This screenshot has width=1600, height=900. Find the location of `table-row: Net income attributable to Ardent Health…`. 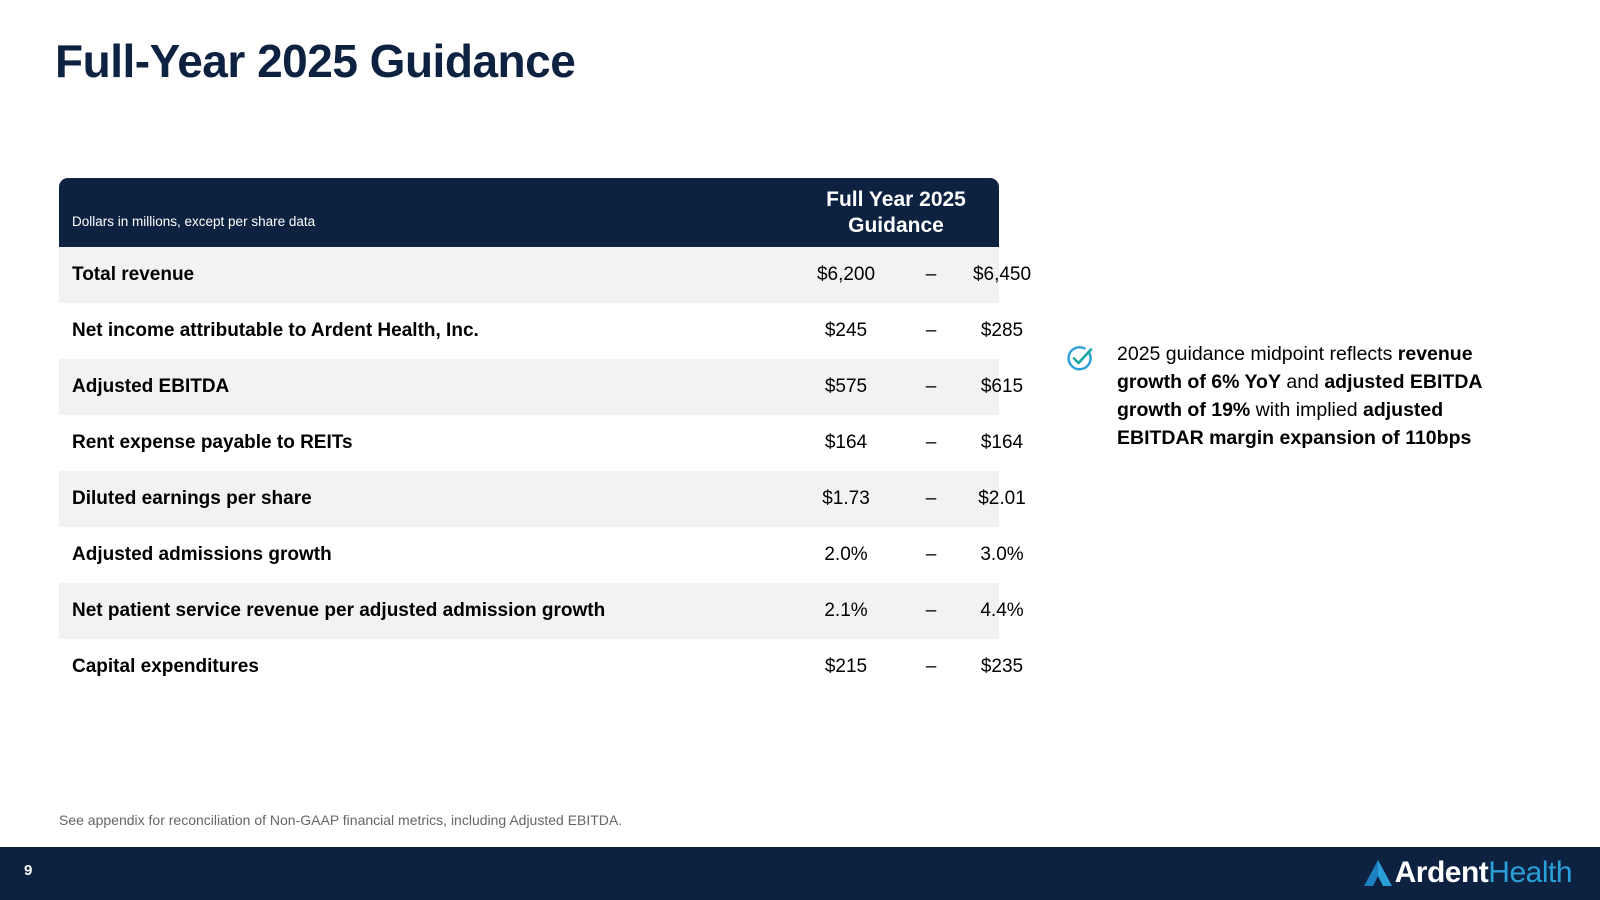

table-row: Net income attributable to Ardent Health… is located at coordinates (541, 331).